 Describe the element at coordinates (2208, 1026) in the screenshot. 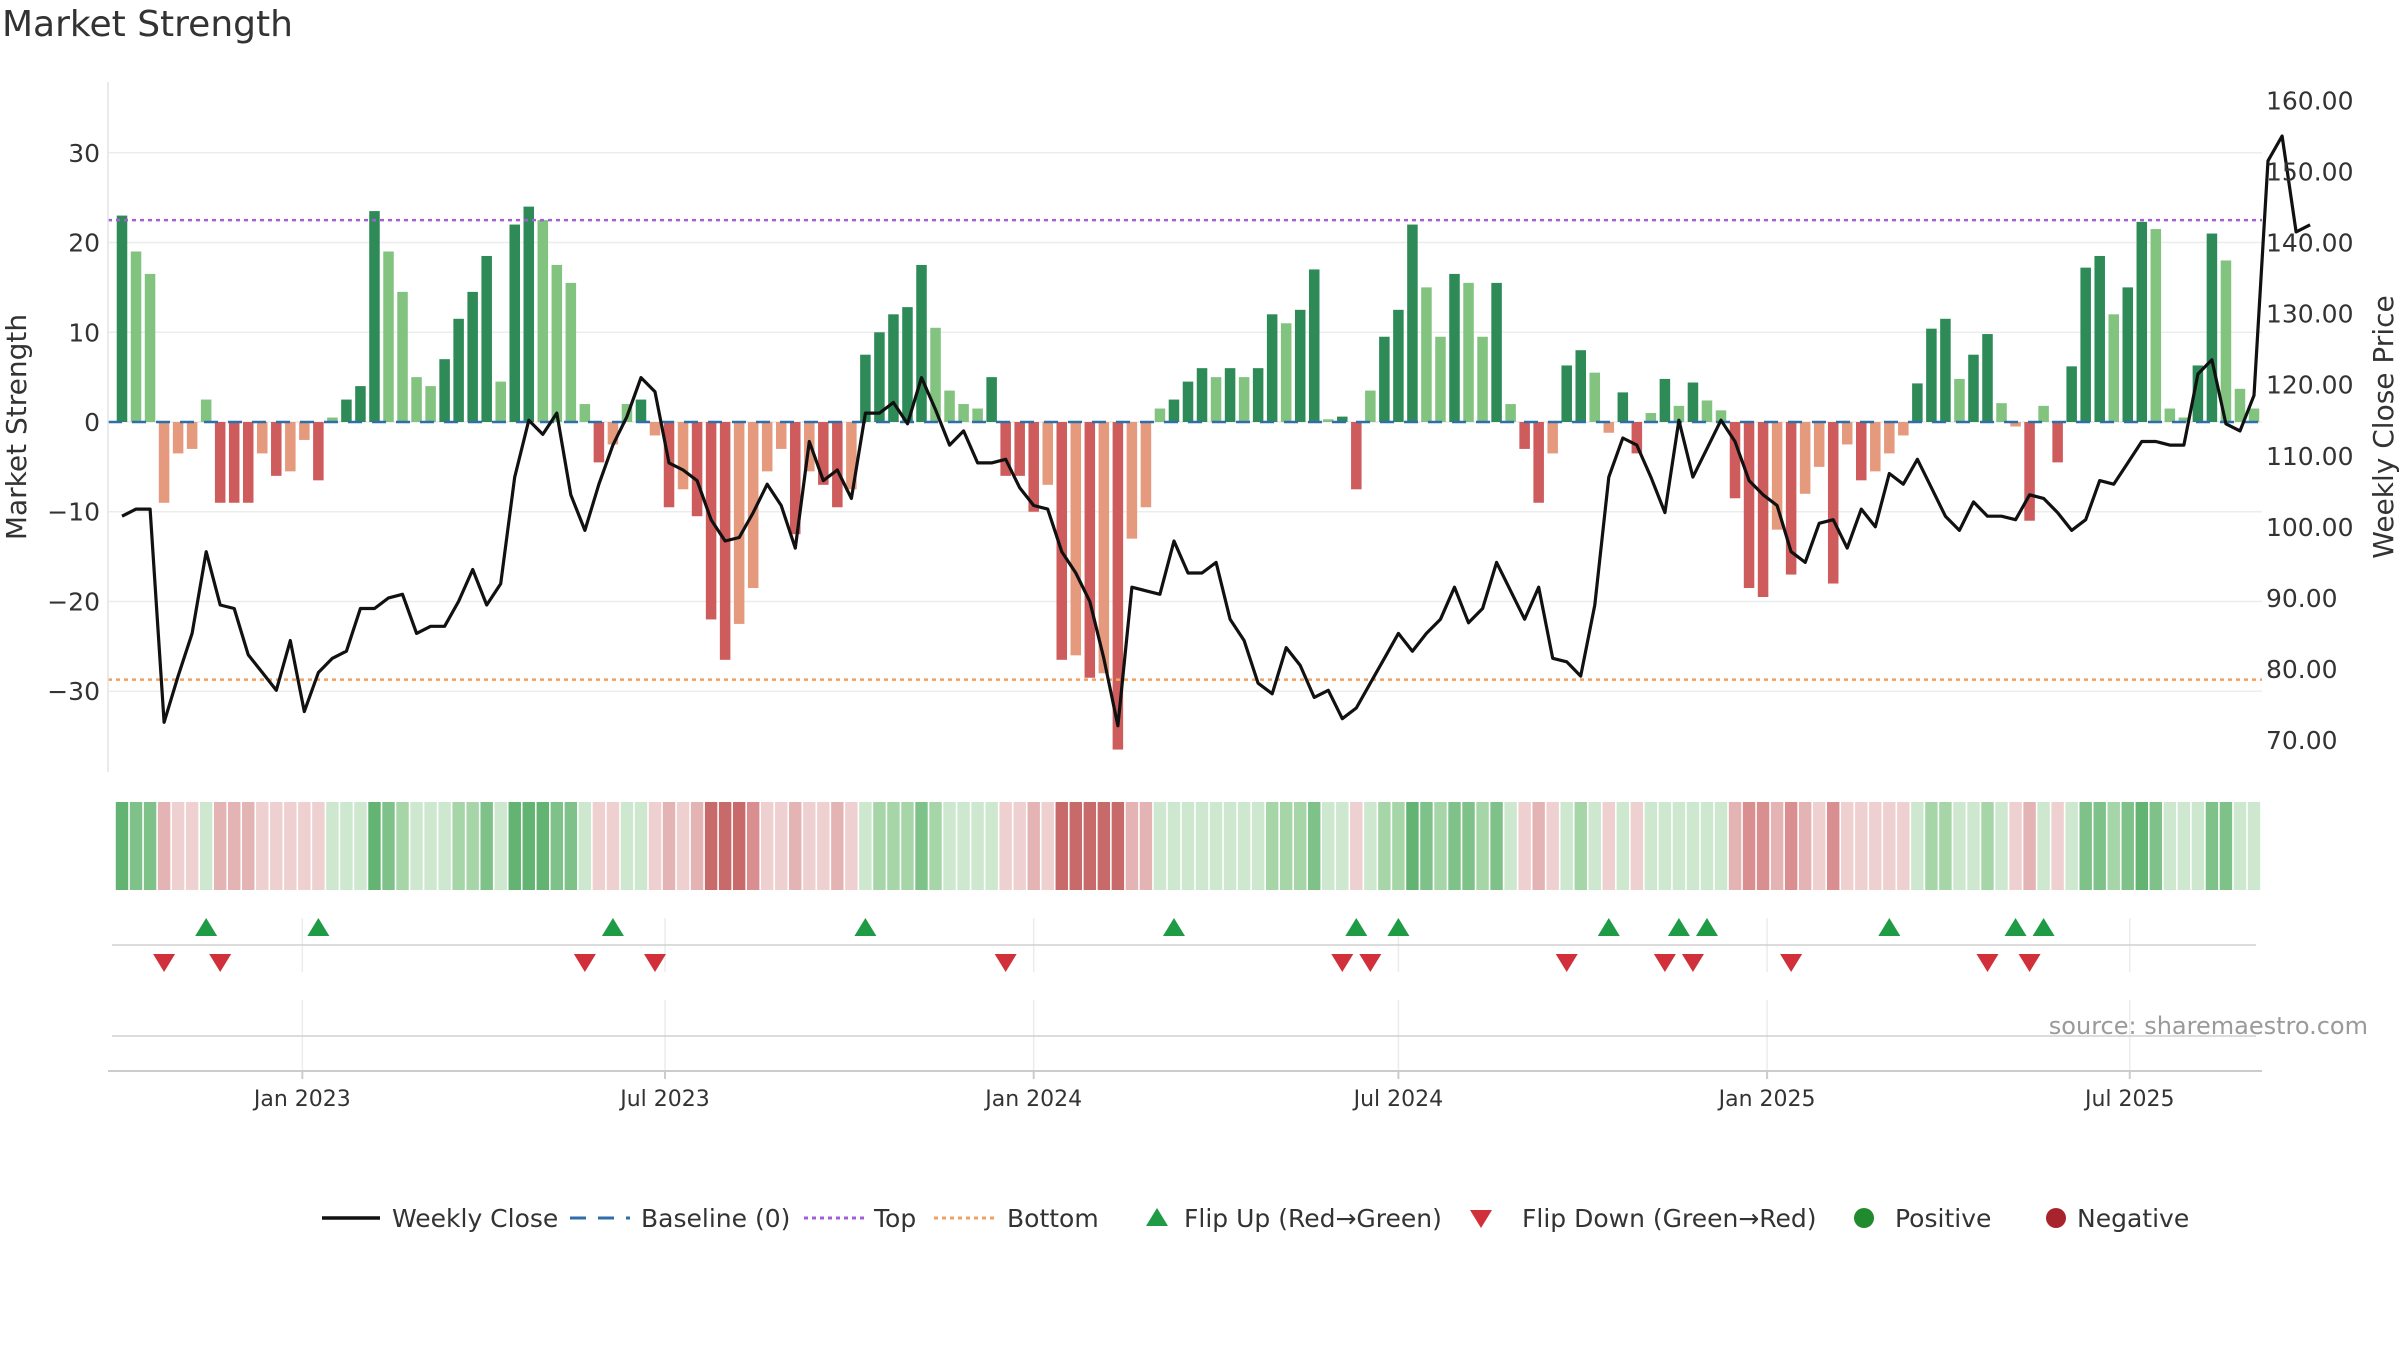

I see `source-label: source: sharemaestro.com` at that location.